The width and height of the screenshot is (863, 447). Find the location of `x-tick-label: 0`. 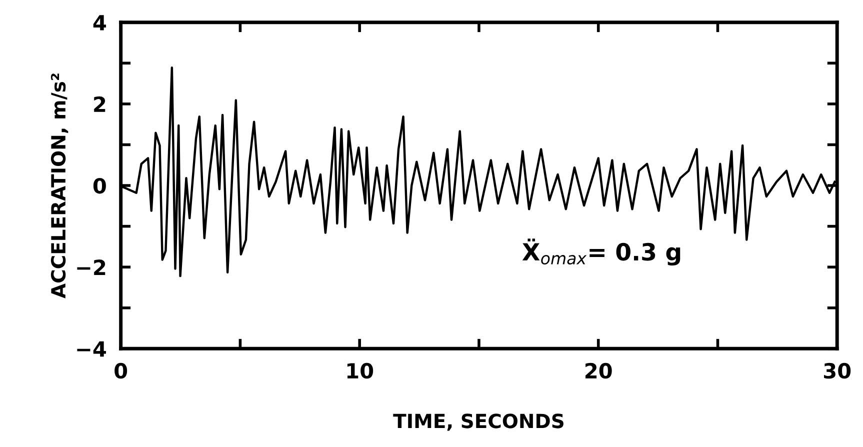

x-tick-label: 0 is located at coordinates (121, 370).